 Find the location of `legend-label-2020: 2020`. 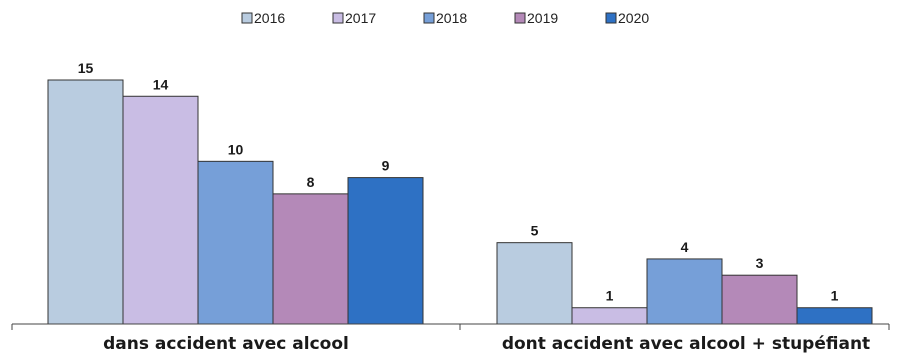

legend-label-2020: 2020 is located at coordinates (633, 18).